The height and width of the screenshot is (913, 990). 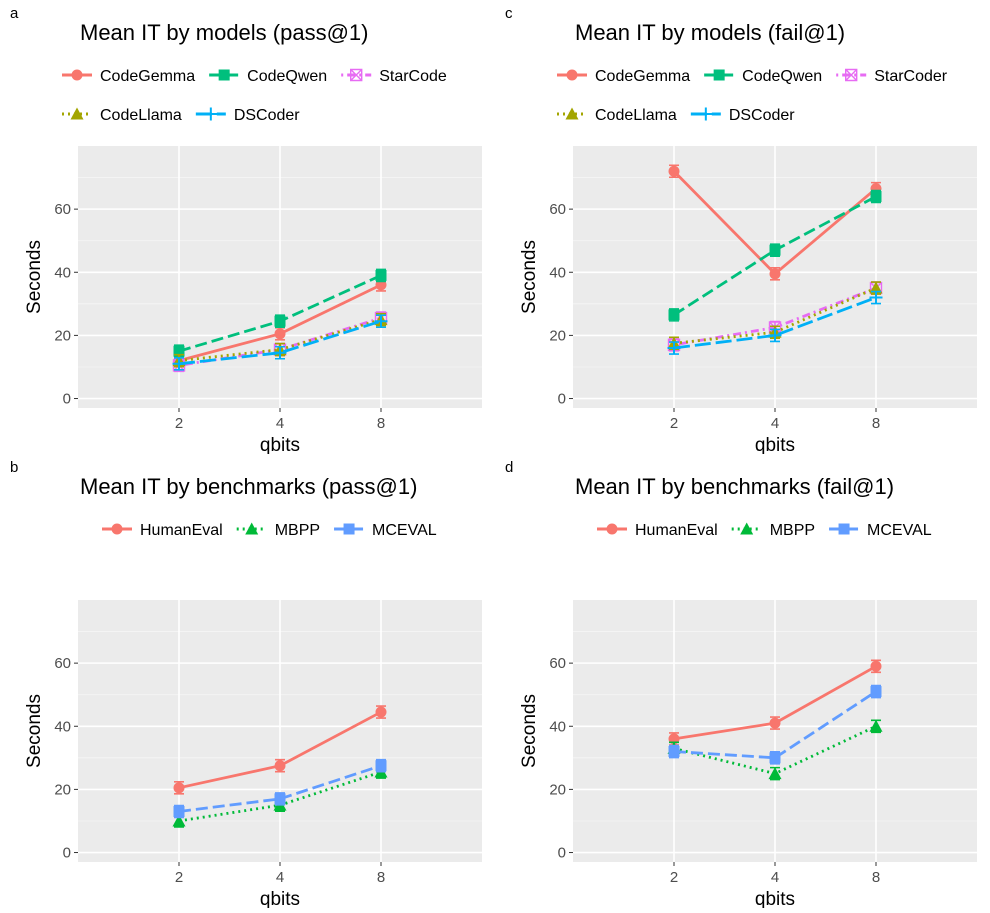 What do you see at coordinates (413, 76) in the screenshot?
I see `legend-label: StarCode` at bounding box center [413, 76].